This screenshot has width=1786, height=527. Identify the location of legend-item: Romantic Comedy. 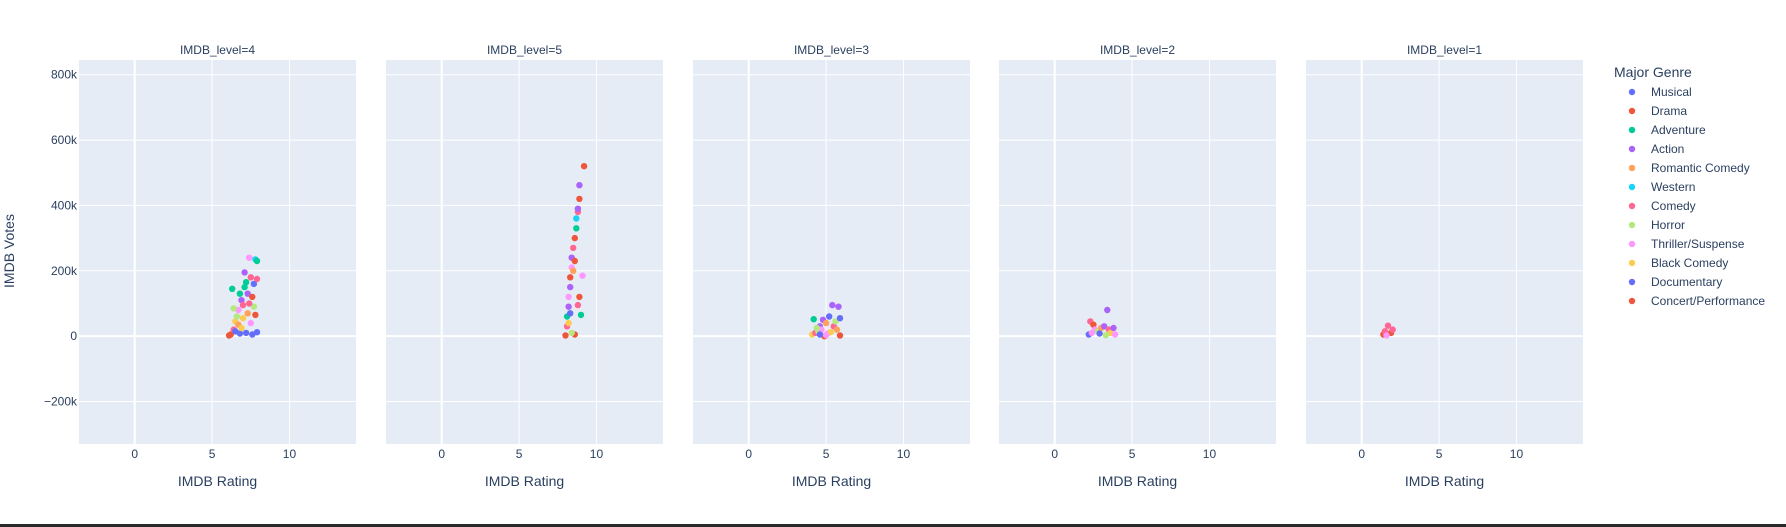
(1689, 168).